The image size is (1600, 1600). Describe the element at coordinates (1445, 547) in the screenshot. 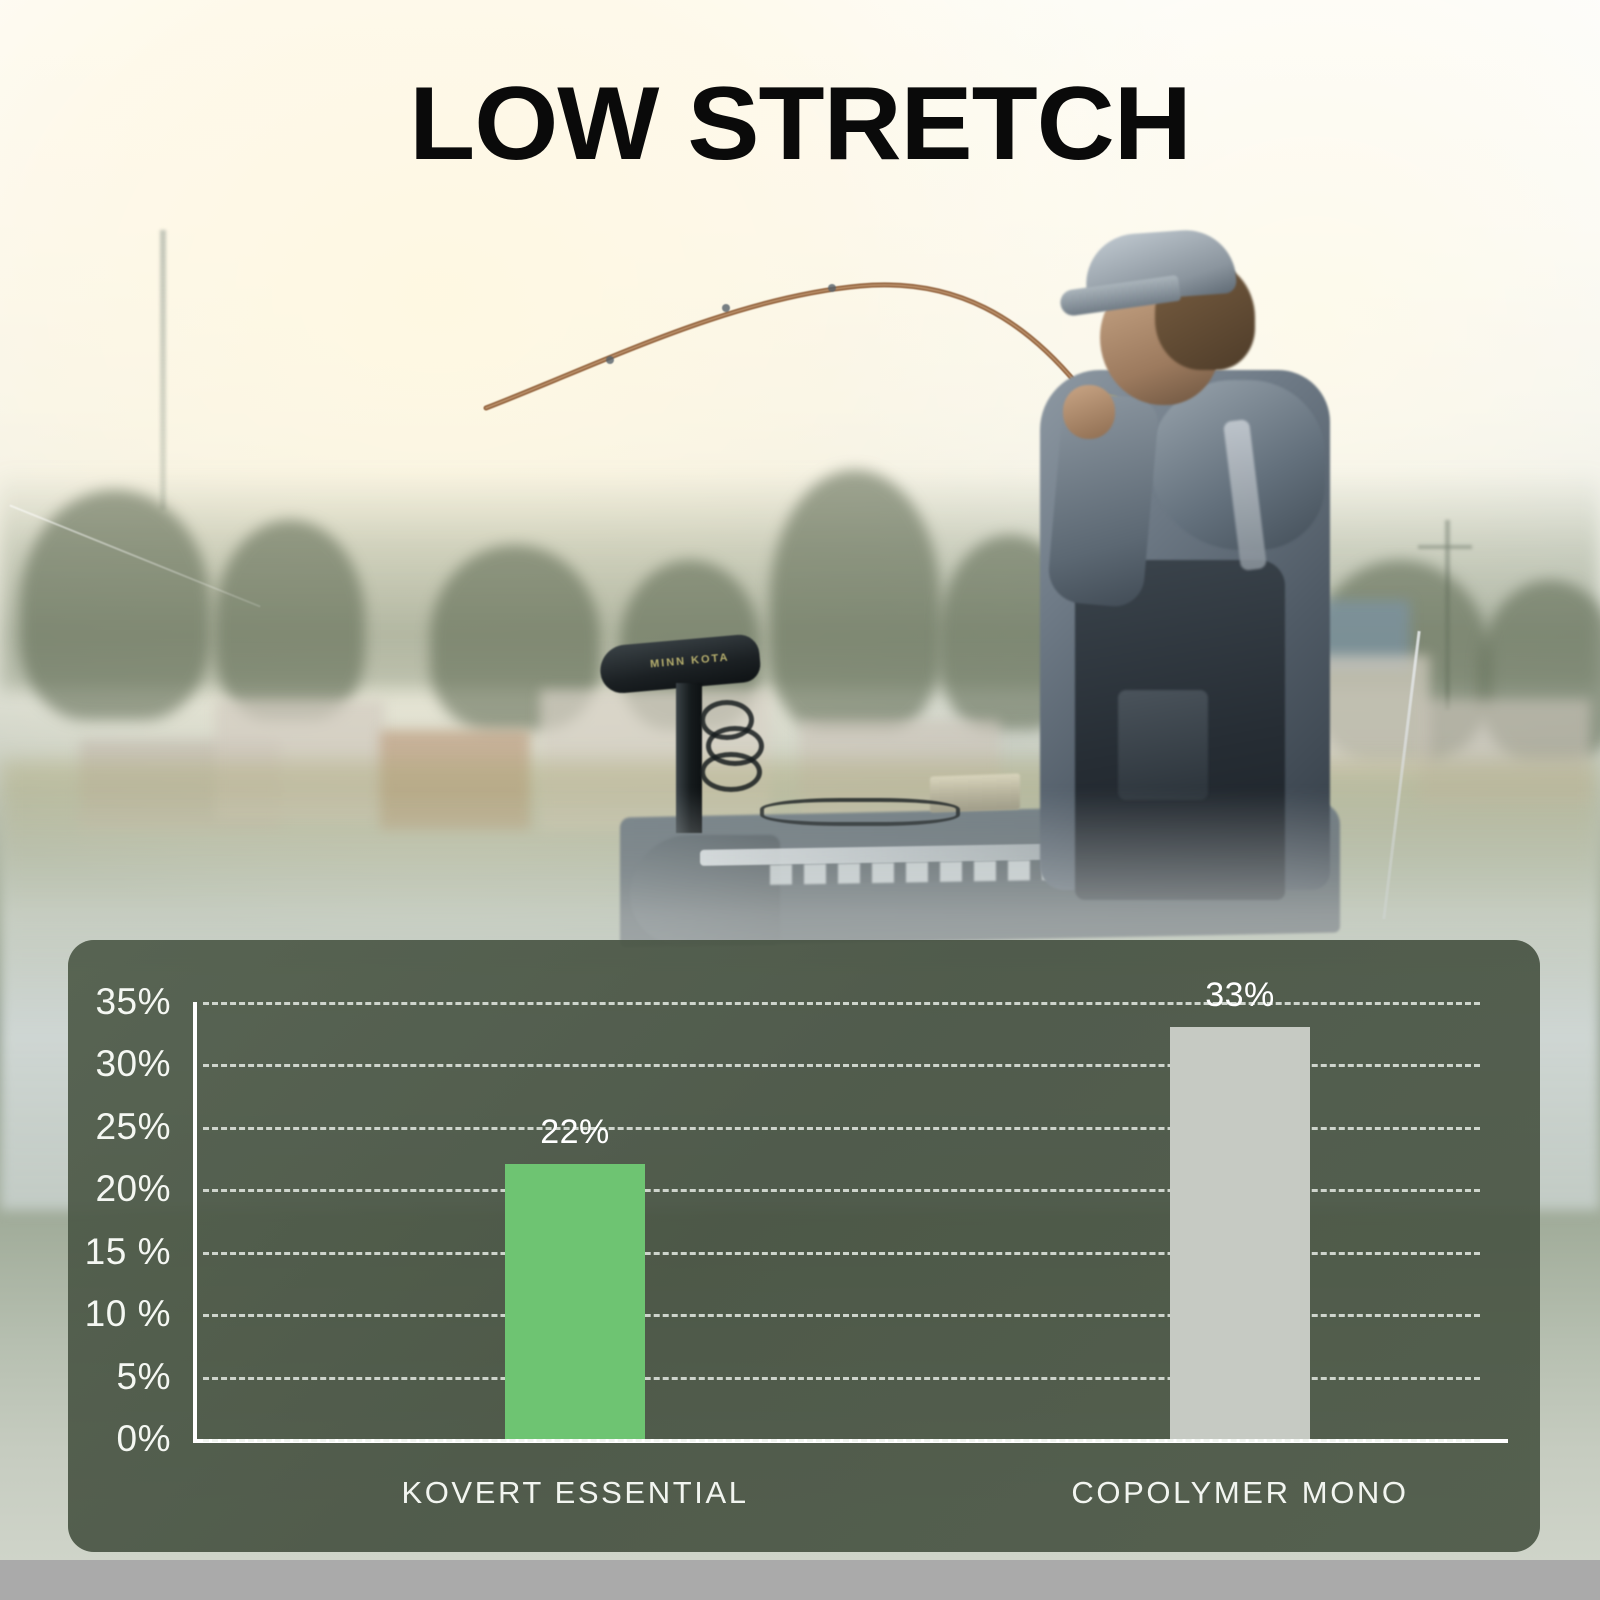

I see `utility-crossarm` at that location.